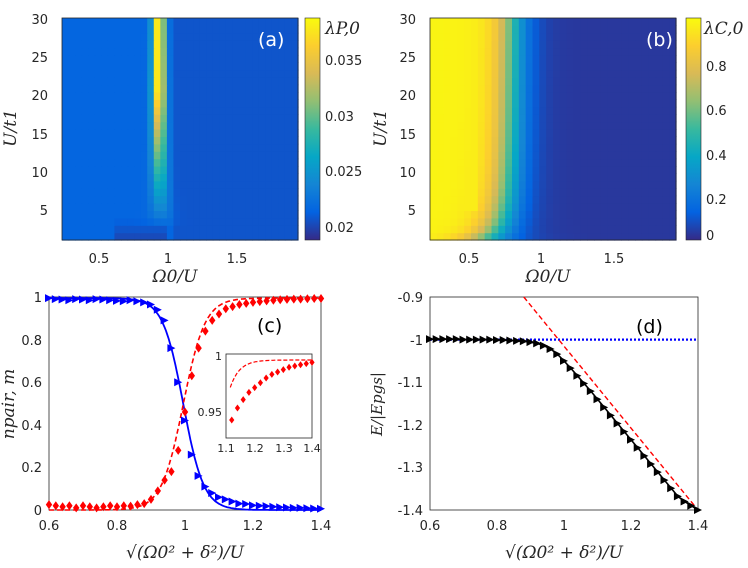  Describe the element at coordinates (430, 339) in the screenshot. I see `energy-marker` at that location.